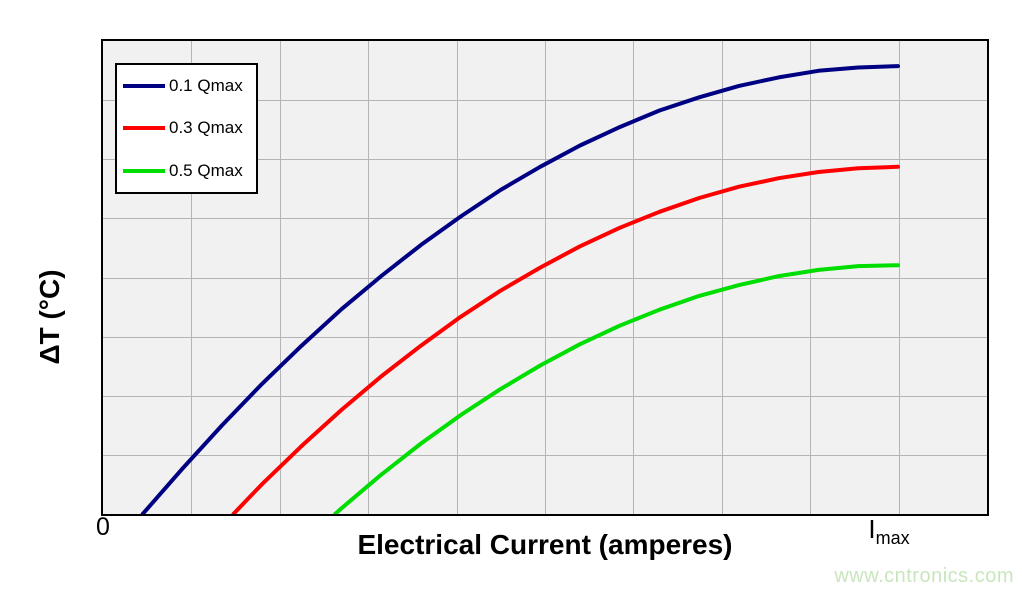 The height and width of the screenshot is (595, 1022). I want to click on x-axis-label: Electrical Current (amperes), so click(545, 544).